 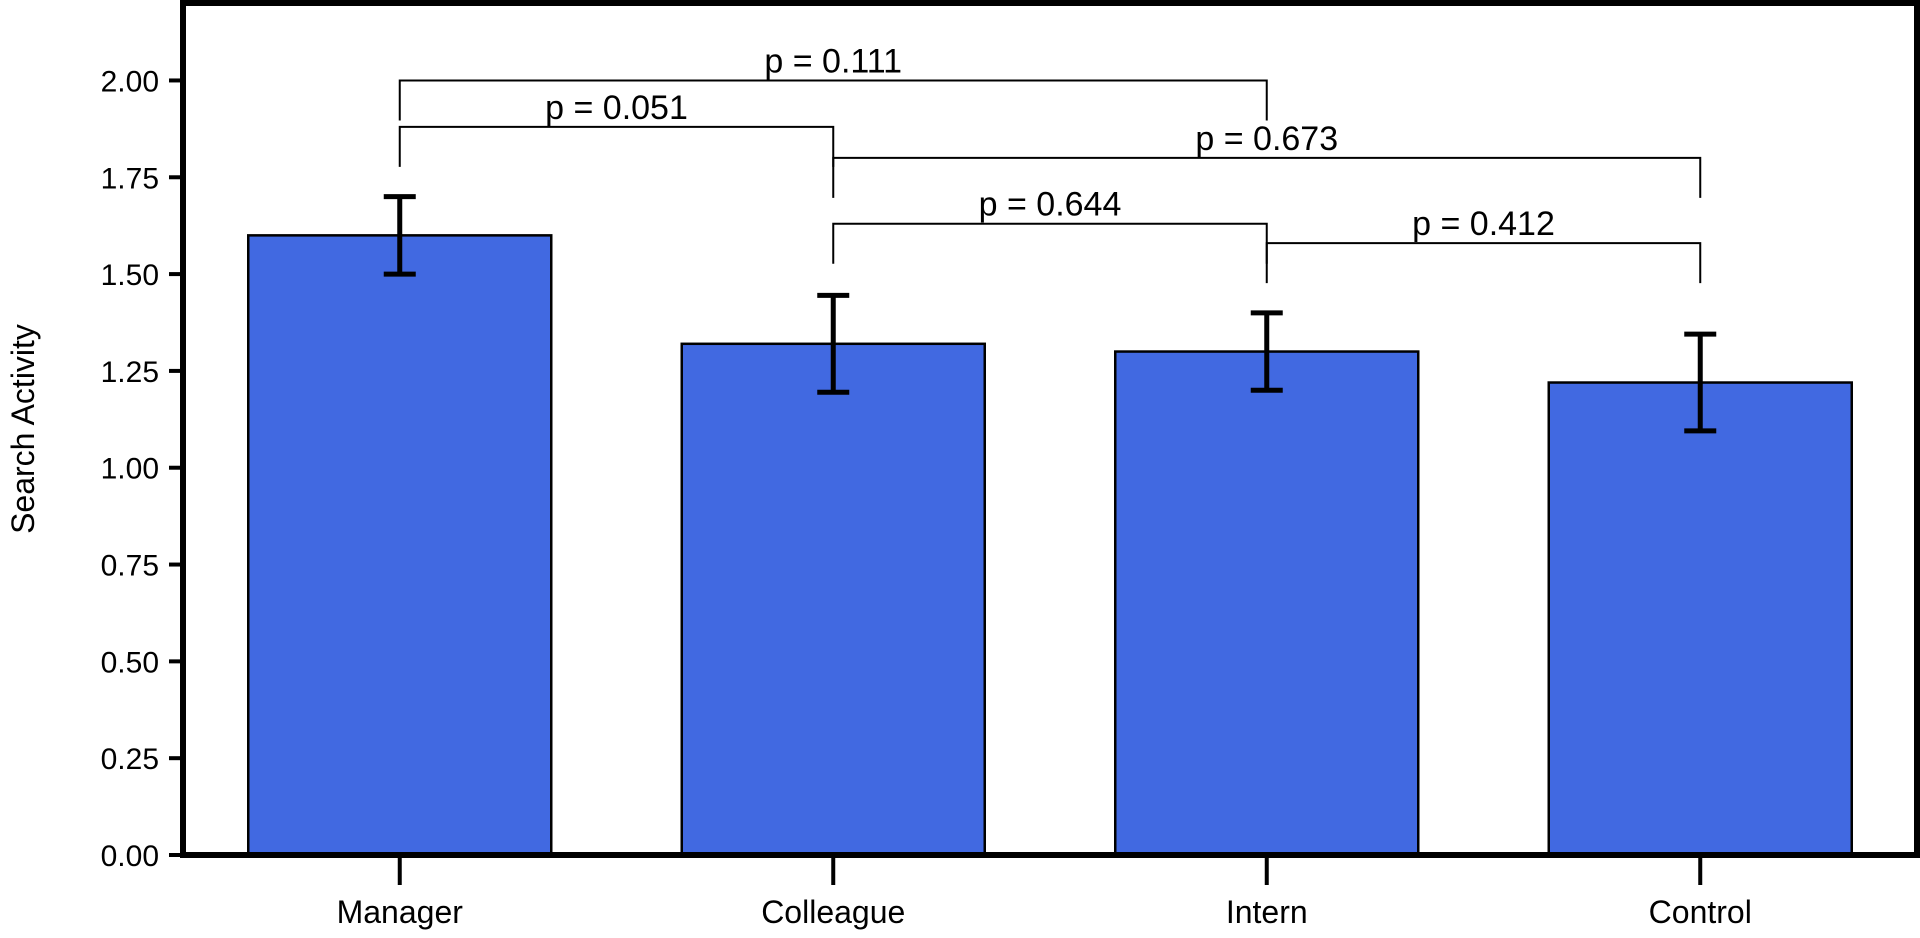 What do you see at coordinates (23, 429) in the screenshot?
I see `y-axis-label: Search Activity` at bounding box center [23, 429].